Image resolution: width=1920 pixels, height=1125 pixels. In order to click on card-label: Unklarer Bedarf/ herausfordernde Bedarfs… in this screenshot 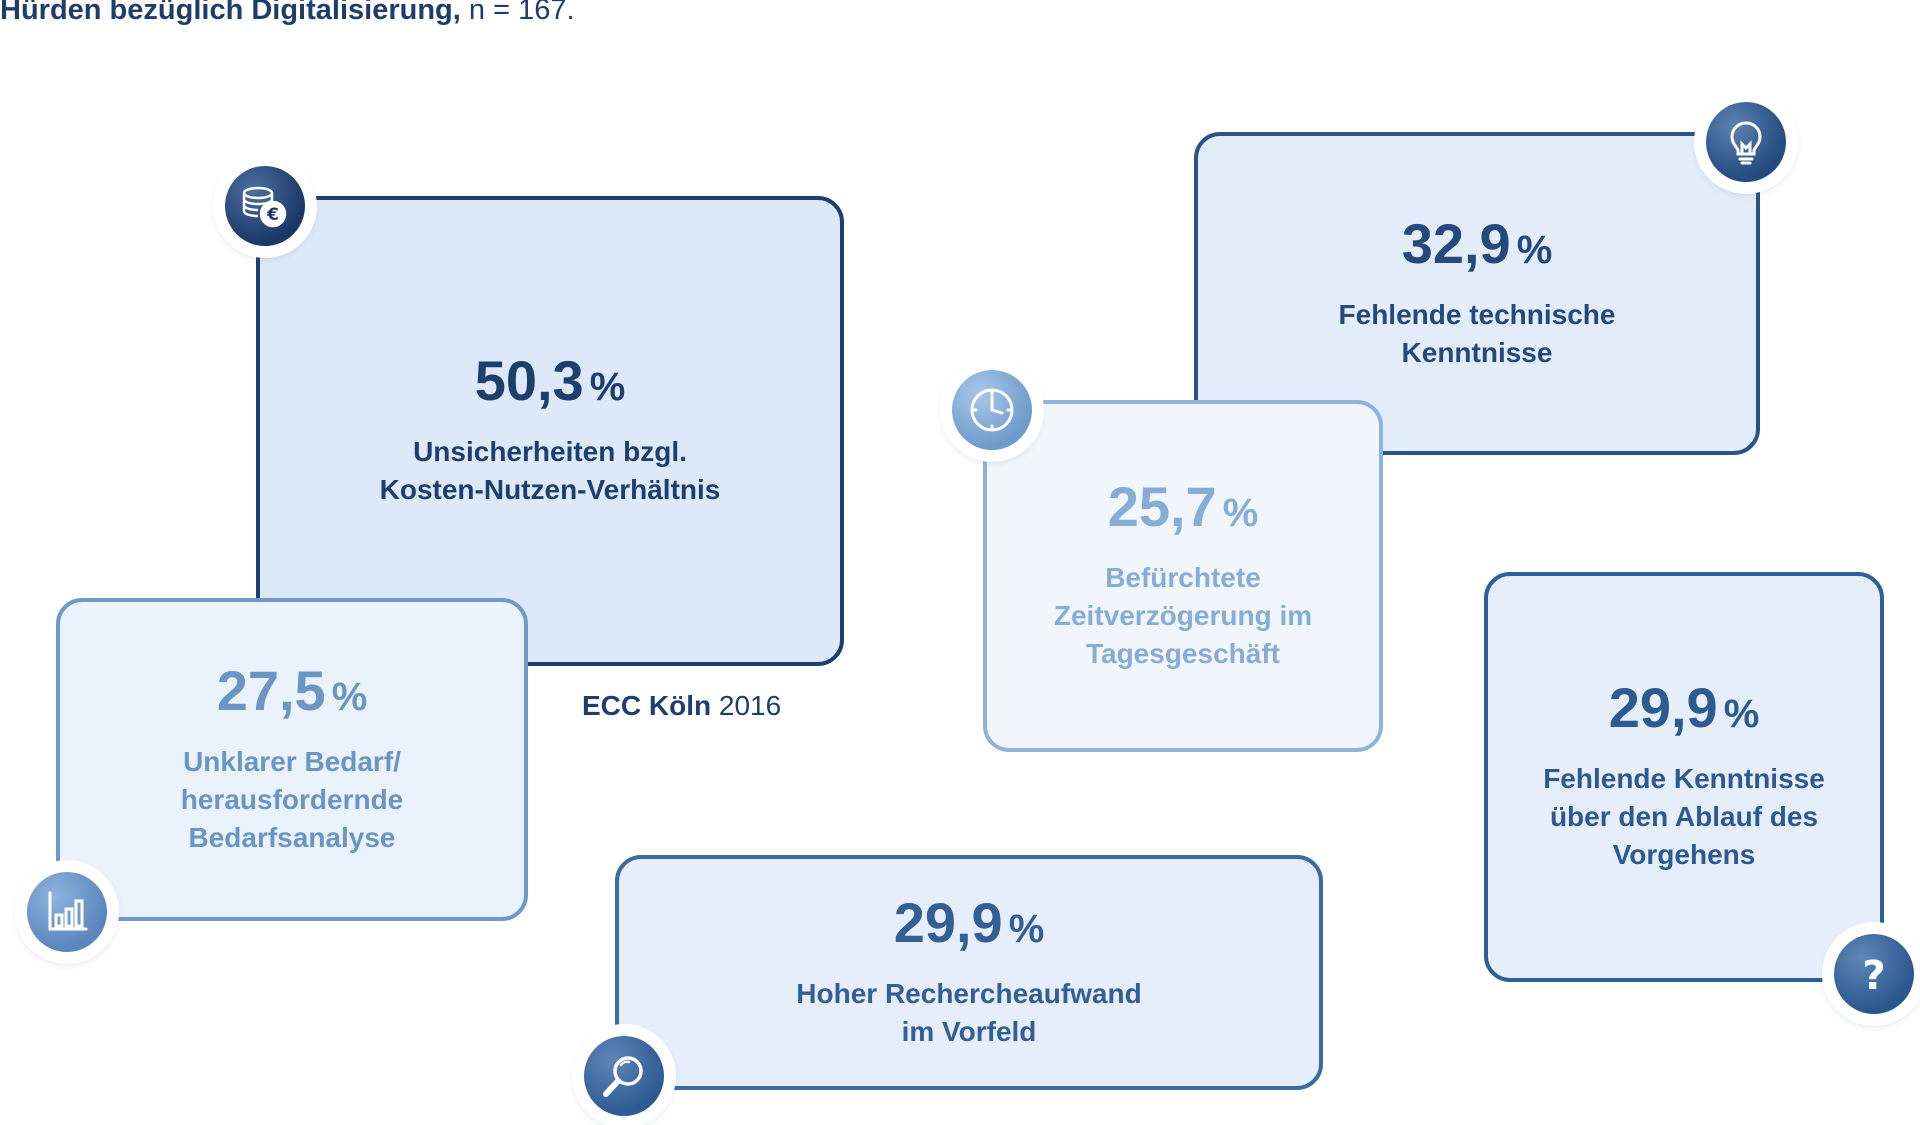, I will do `click(292, 799)`.